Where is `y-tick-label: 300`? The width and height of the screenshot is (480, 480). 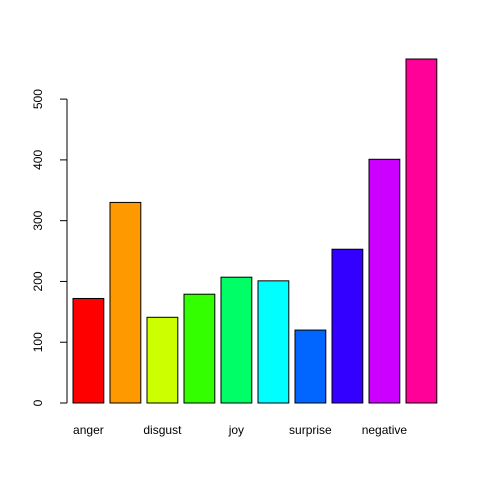 y-tick-label: 300 is located at coordinates (38, 220).